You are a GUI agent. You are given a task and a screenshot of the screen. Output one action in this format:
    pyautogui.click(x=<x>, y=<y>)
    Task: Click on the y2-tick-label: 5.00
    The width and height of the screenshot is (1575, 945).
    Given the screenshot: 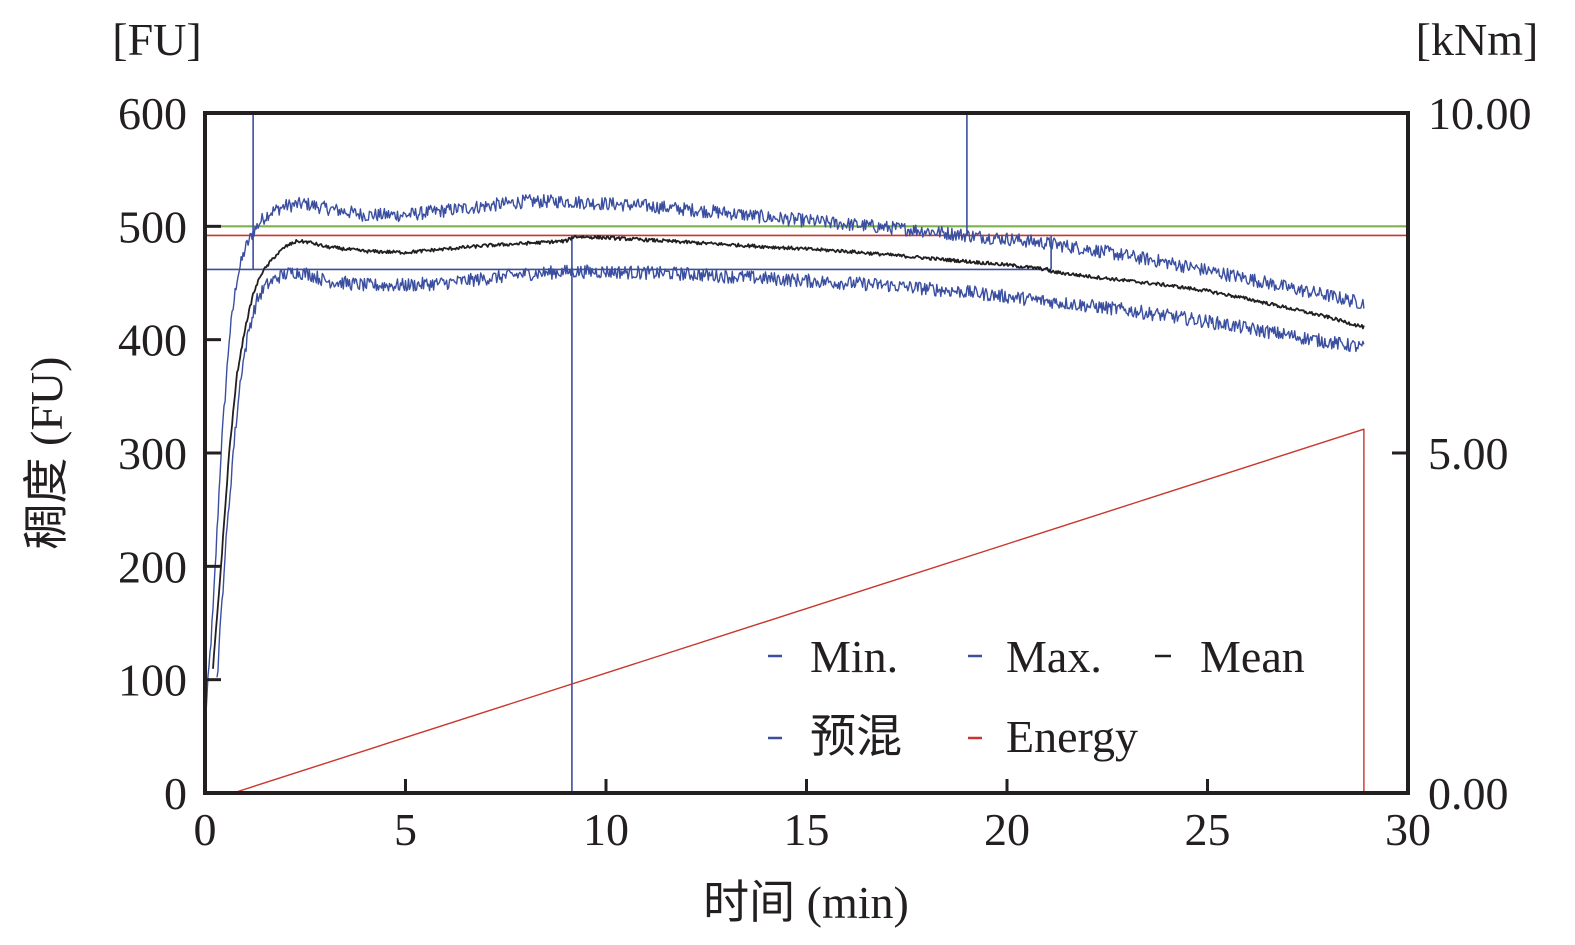 What is the action you would take?
    pyautogui.click(x=1468, y=453)
    